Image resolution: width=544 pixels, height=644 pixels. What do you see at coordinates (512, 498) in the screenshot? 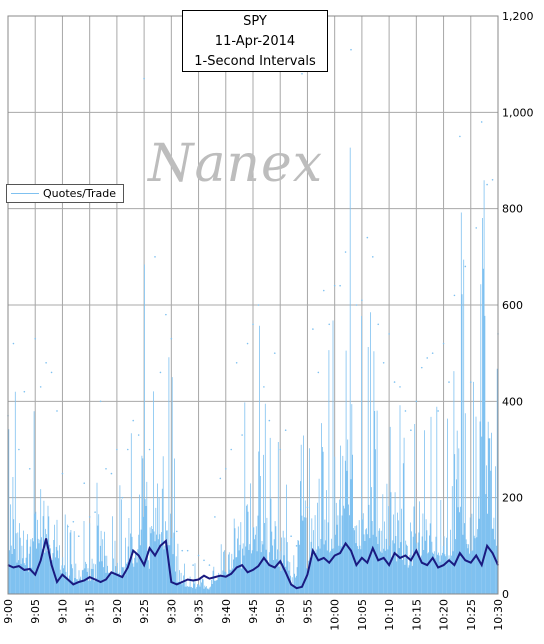
I see `y-tick-label: 200` at bounding box center [512, 498].